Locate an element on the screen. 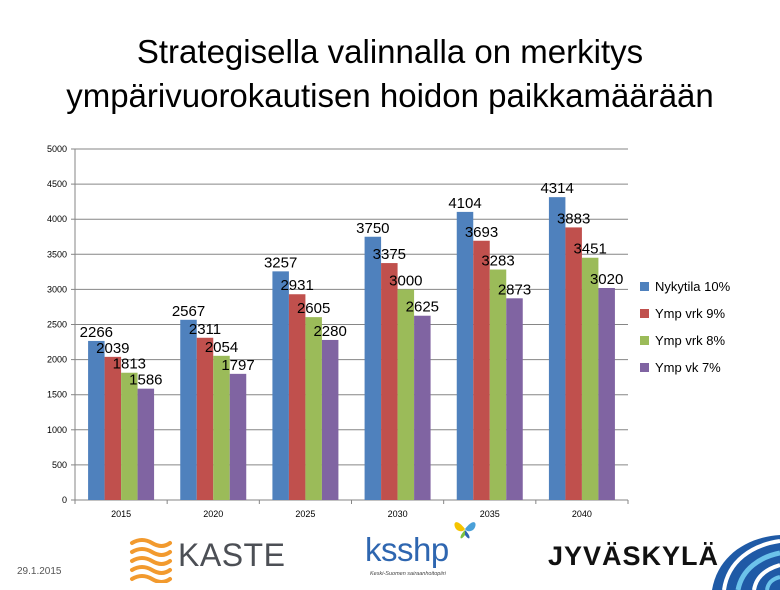 This screenshot has width=780, height=590. data-label: 3883 is located at coordinates (573, 218).